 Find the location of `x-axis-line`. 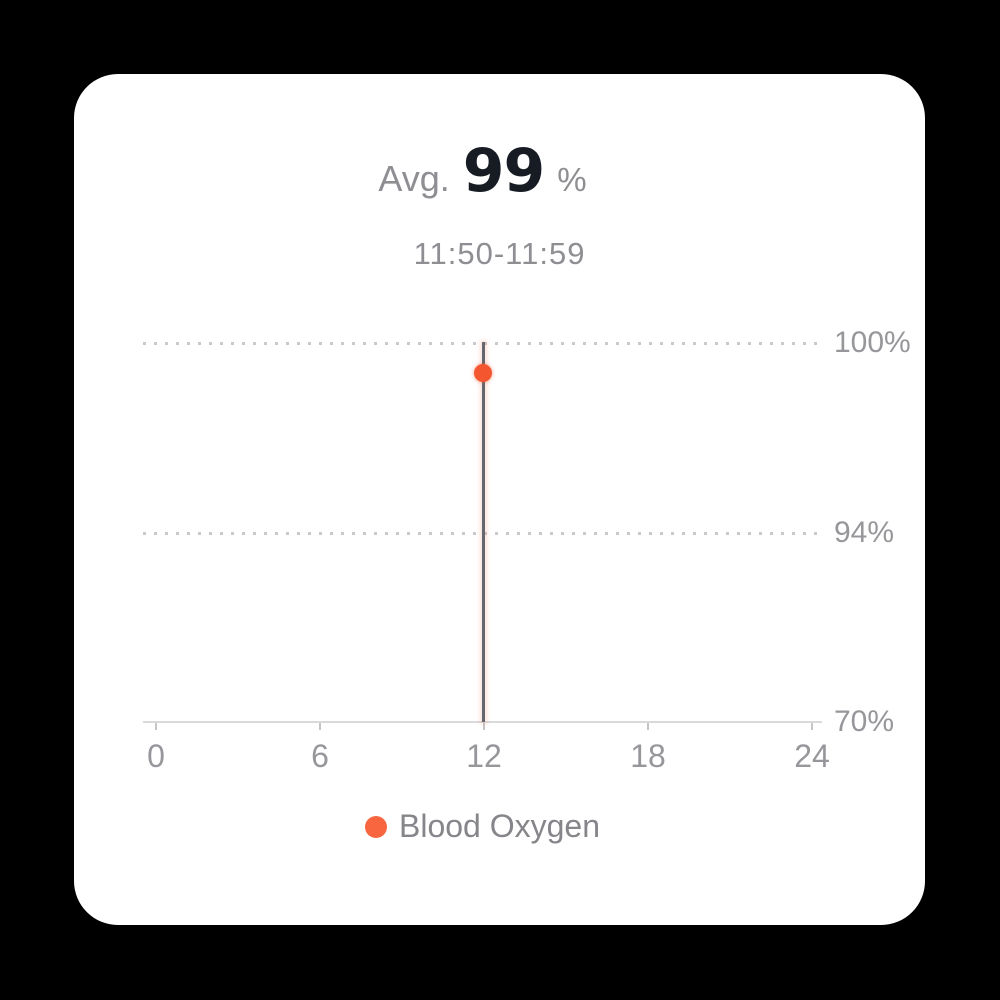

x-axis-line is located at coordinates (482, 722).